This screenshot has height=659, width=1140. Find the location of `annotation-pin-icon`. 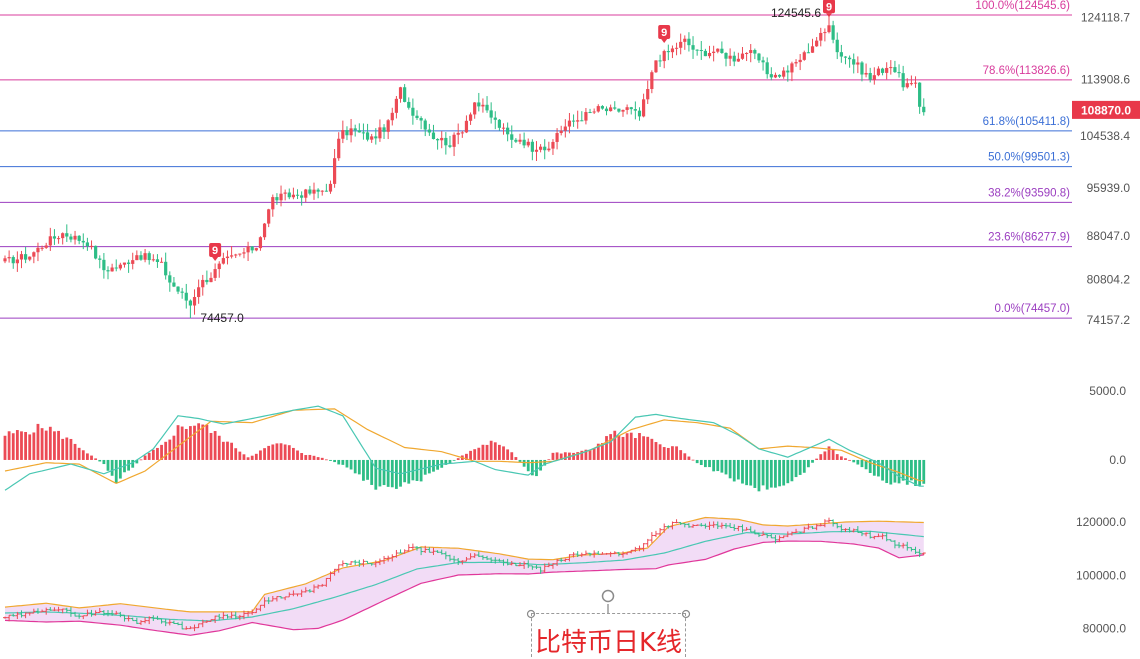

annotation-pin-icon is located at coordinates (608, 596).